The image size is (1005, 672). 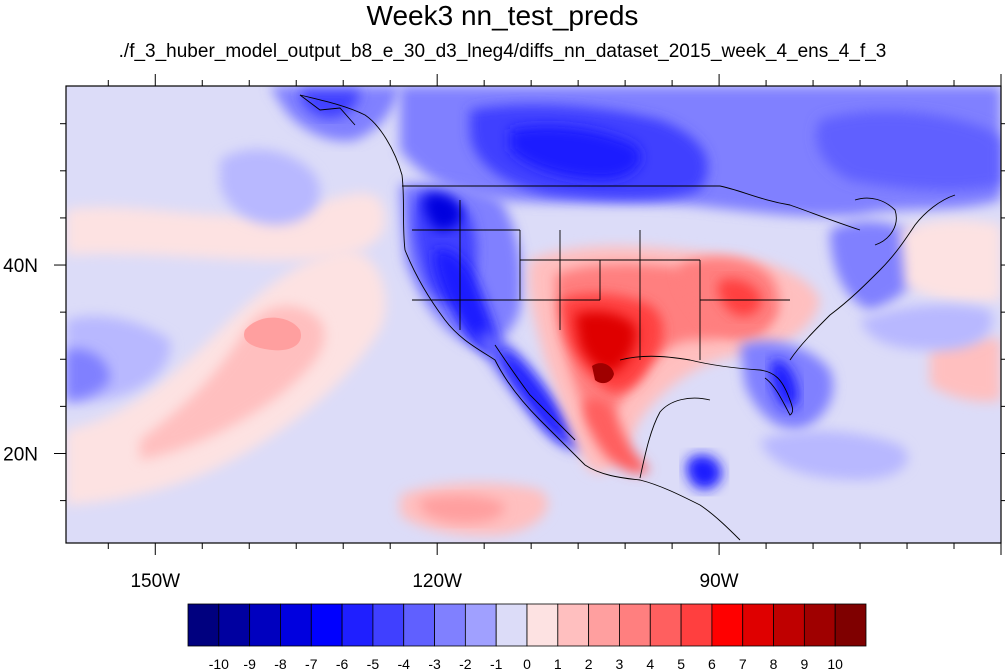 I want to click on east-pacific-warm-core, so click(x=462, y=509).